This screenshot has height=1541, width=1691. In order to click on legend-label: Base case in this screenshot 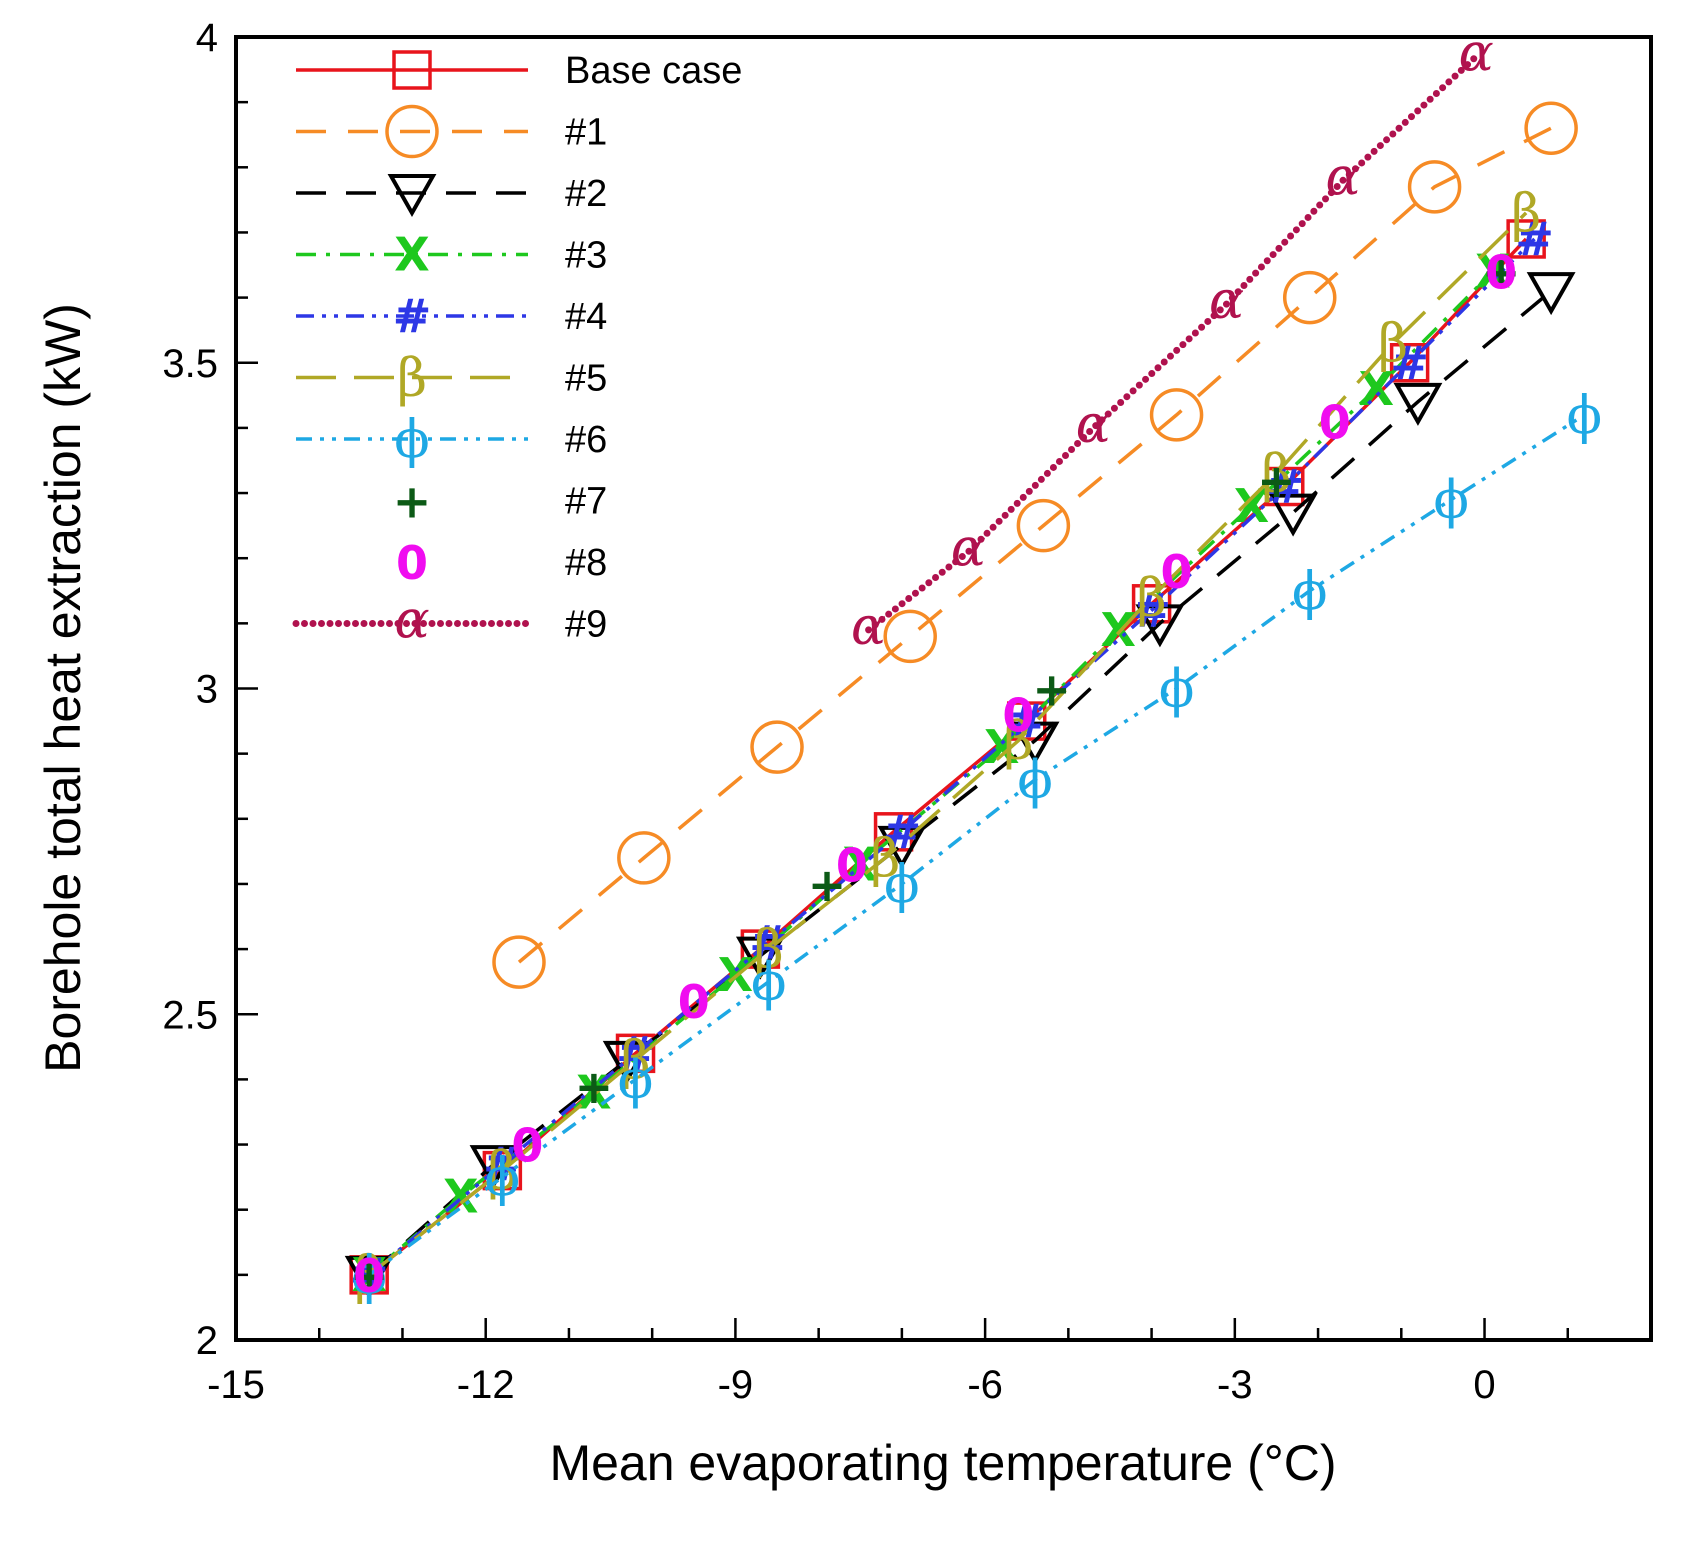, I will do `click(653, 71)`.